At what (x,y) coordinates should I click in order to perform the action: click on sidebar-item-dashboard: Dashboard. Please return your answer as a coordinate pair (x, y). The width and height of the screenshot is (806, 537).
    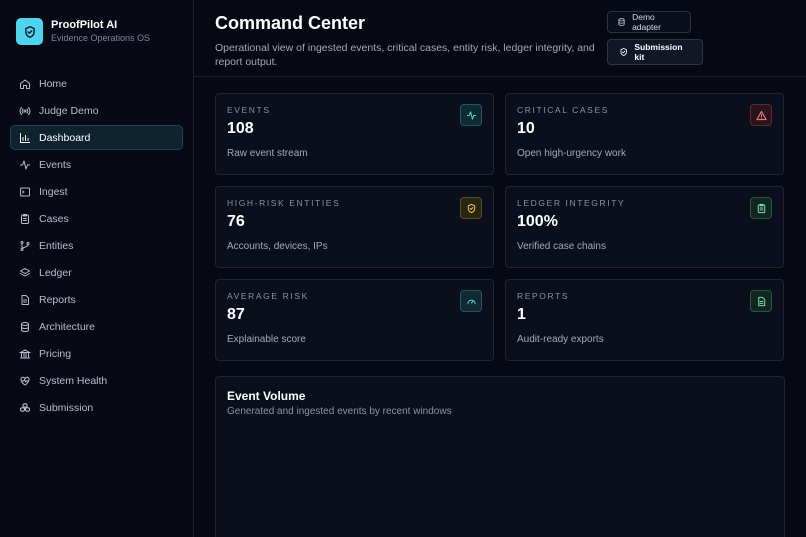
    Looking at the image, I should click on (96, 137).